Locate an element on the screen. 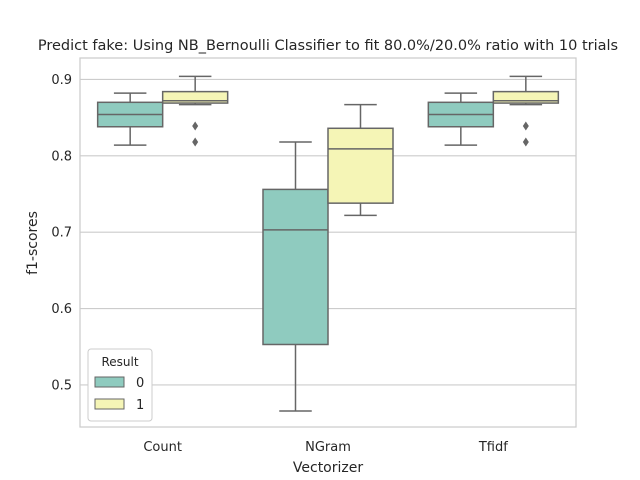  legend: Result 01 is located at coordinates (120, 385).